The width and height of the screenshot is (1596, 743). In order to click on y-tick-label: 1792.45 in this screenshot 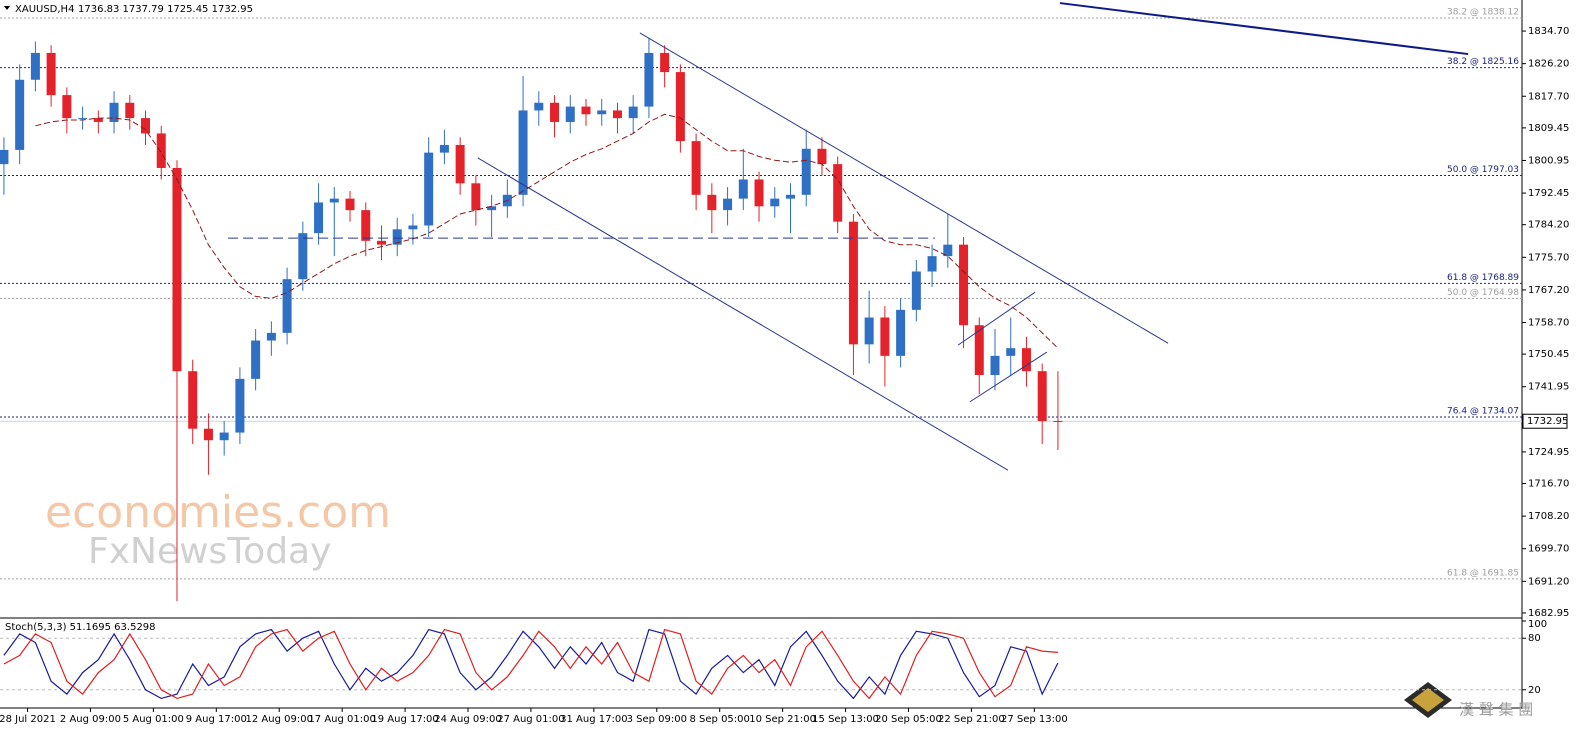, I will do `click(1548, 193)`.